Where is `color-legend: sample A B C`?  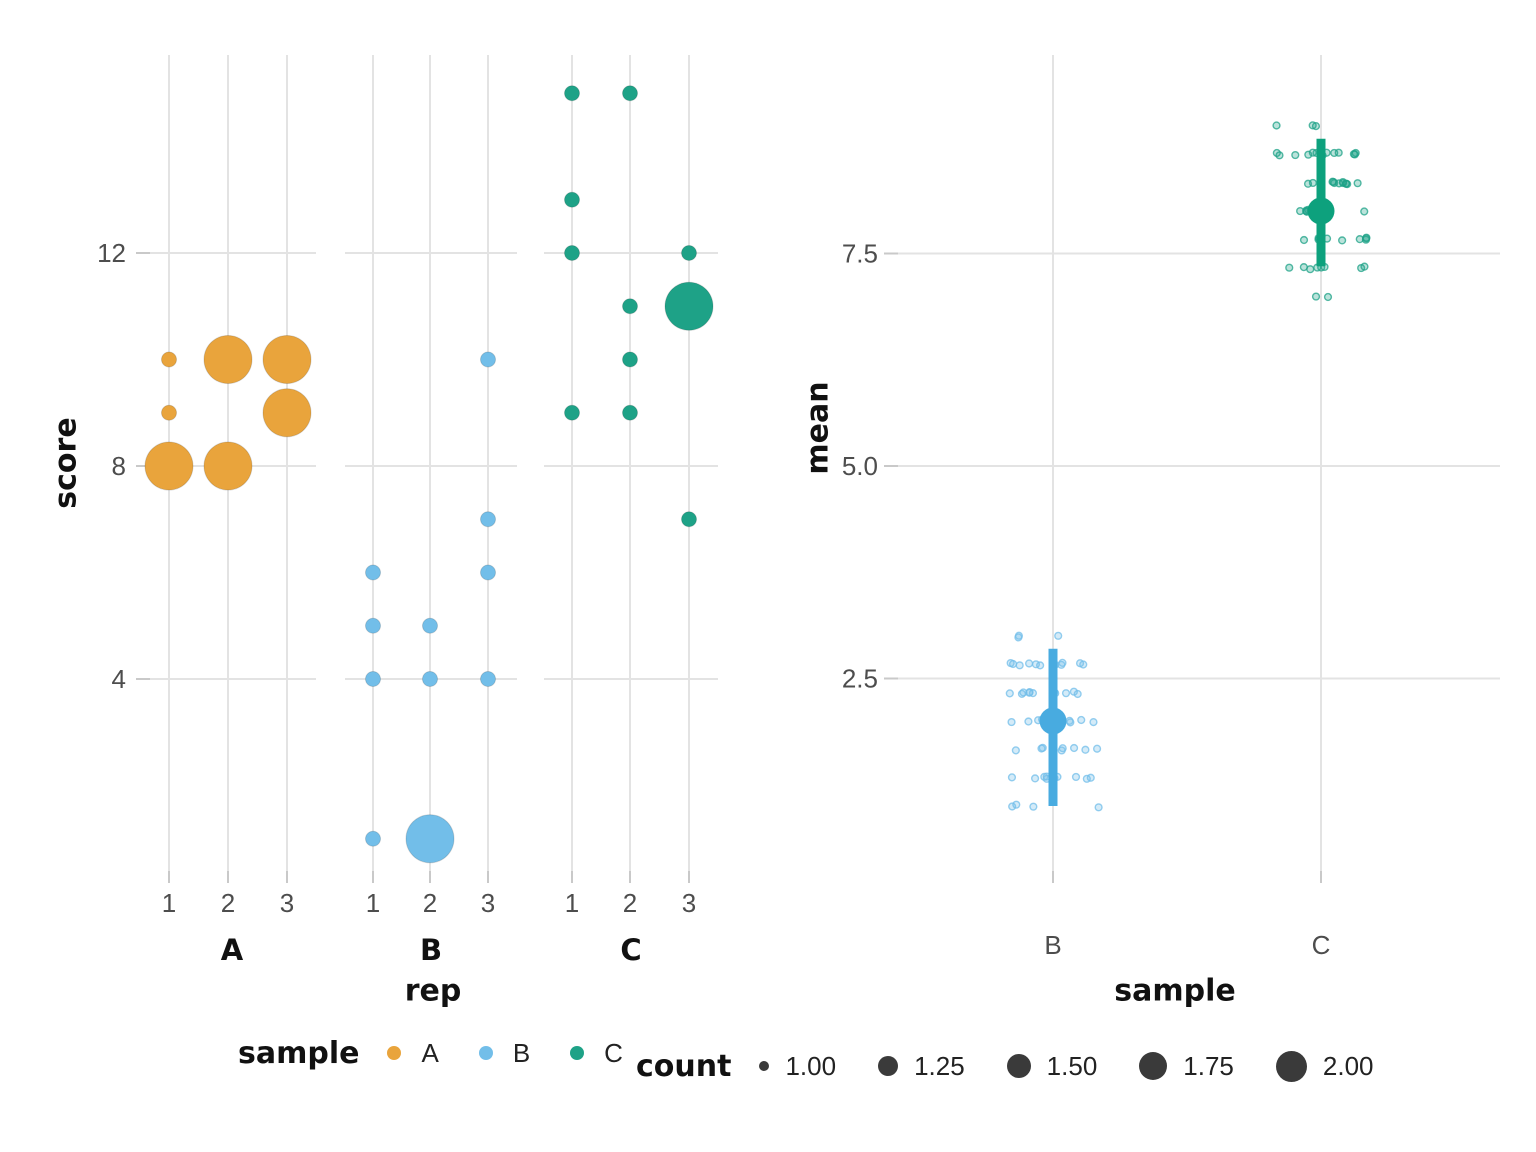
color-legend: sample A B C is located at coordinates (430, 1053).